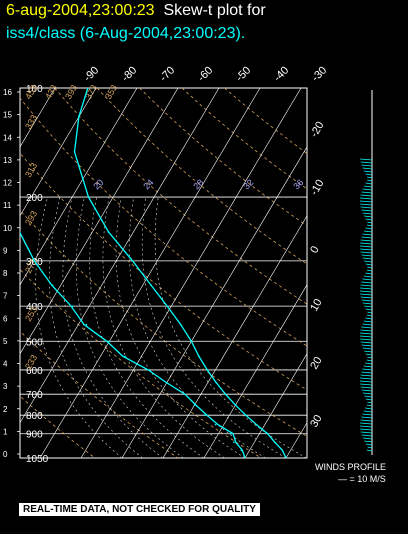  What do you see at coordinates (34, 435) in the screenshot?
I see `pressure-label: 900` at bounding box center [34, 435].